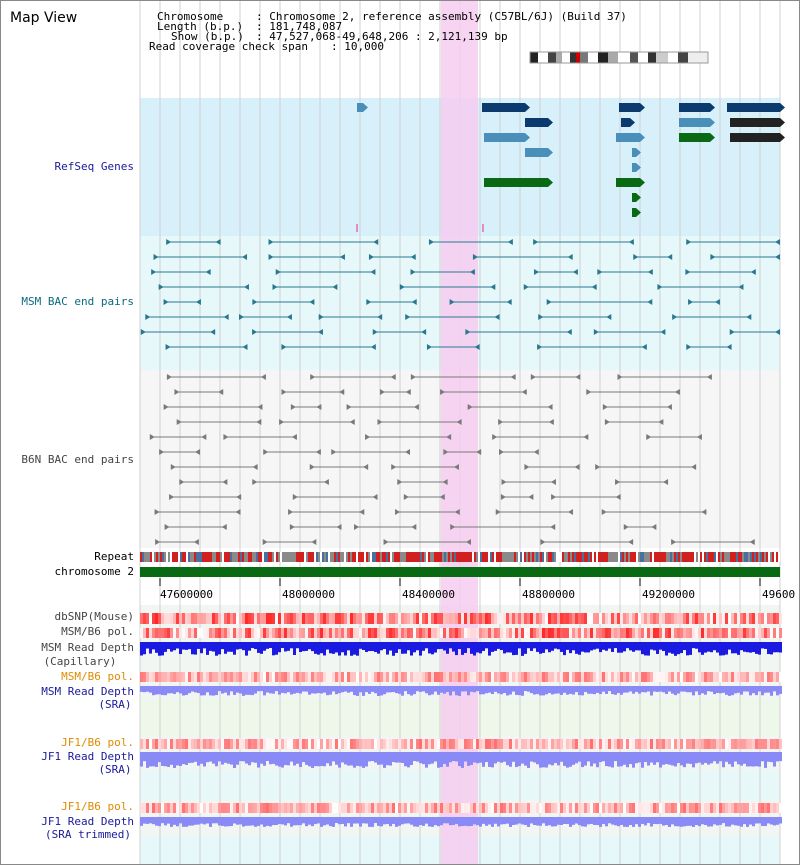  What do you see at coordinates (566, 57) in the screenshot?
I see `ideogram-band` at bounding box center [566, 57].